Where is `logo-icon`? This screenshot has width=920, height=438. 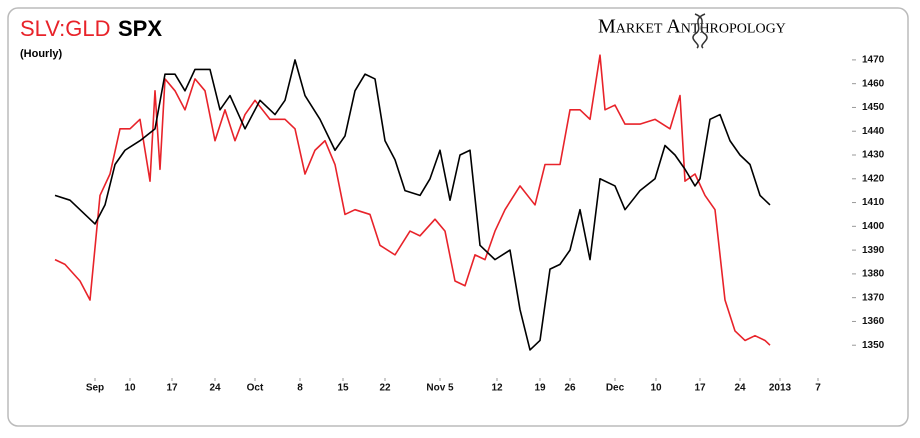 logo-icon is located at coordinates (700, 31).